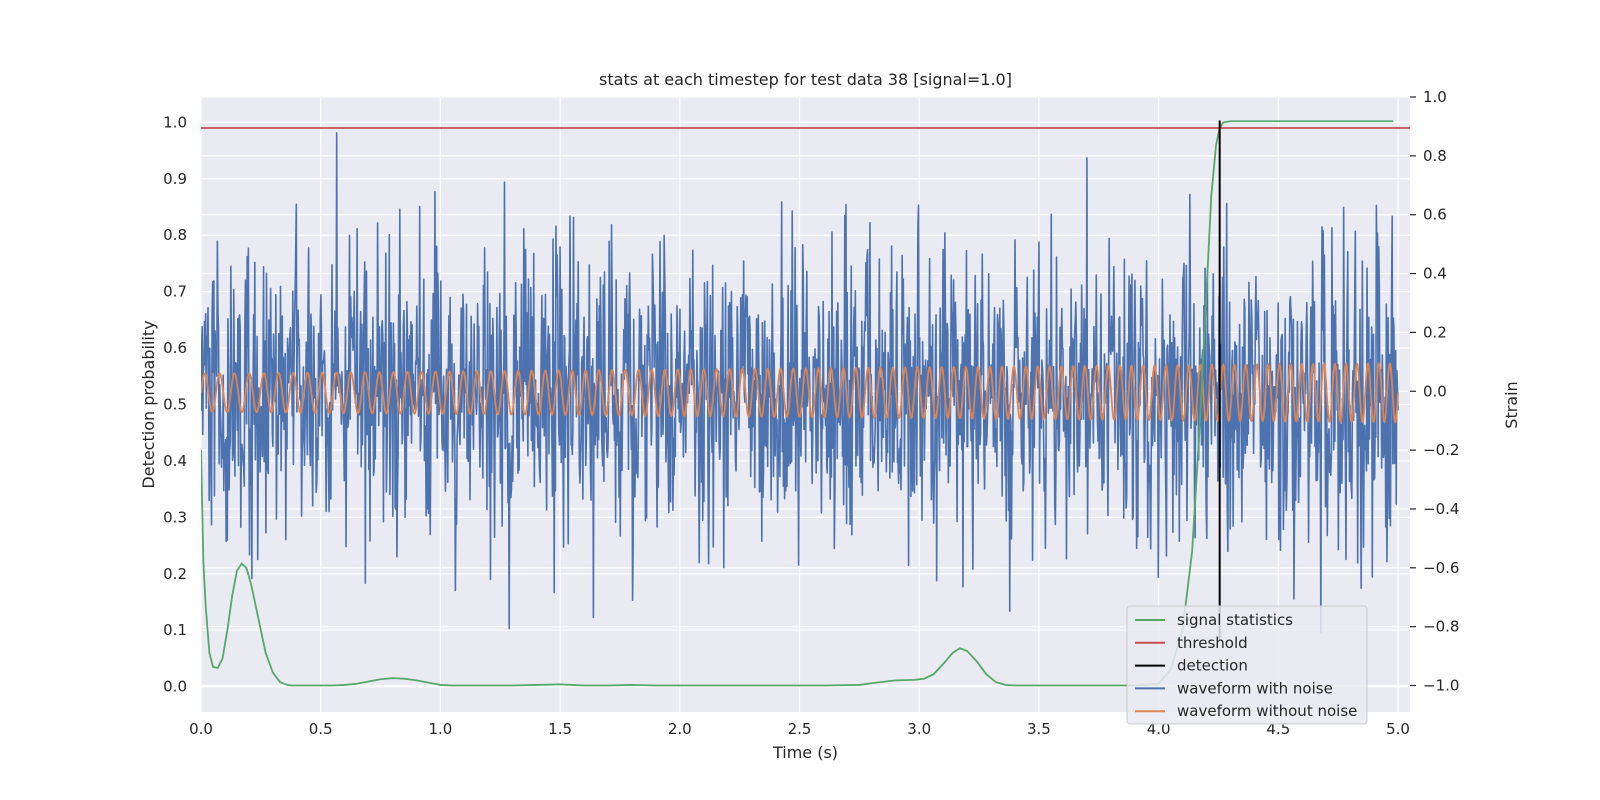 This screenshot has height=800, width=1600. Describe the element at coordinates (1212, 643) in the screenshot. I see `legend-label-threshold: threshold` at that location.